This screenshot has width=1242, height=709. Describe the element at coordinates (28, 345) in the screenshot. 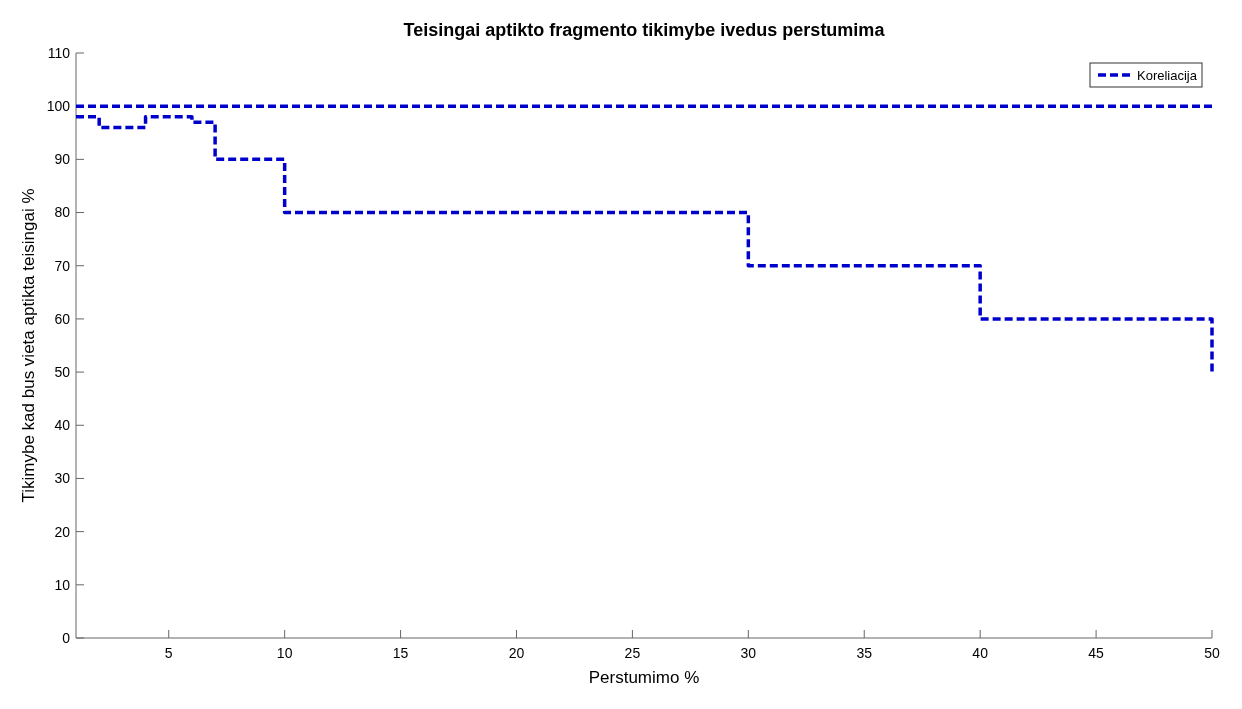

I see `y-axis-title: Tikimybe kad bus vieta aptikta teisingai %` at that location.